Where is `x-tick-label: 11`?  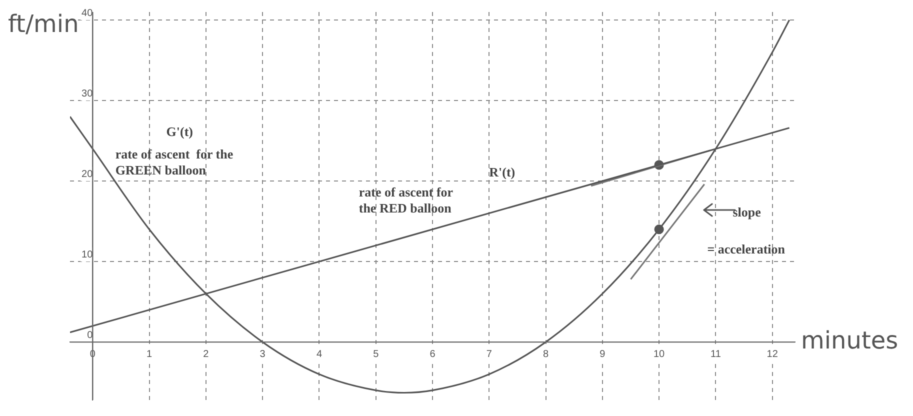
x-tick-label: 11 is located at coordinates (716, 354).